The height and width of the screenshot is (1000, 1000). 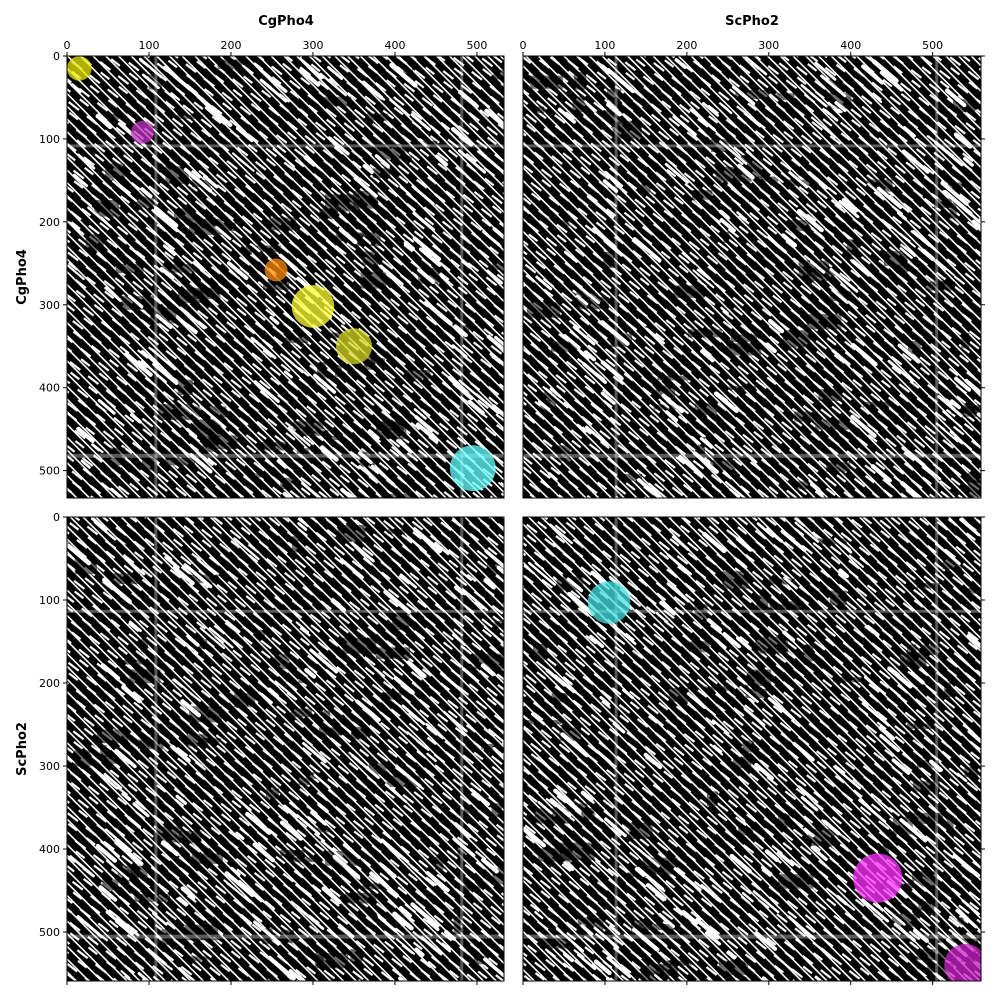 I want to click on row-label-cgpho4: CgPho4, so click(x=22, y=277).